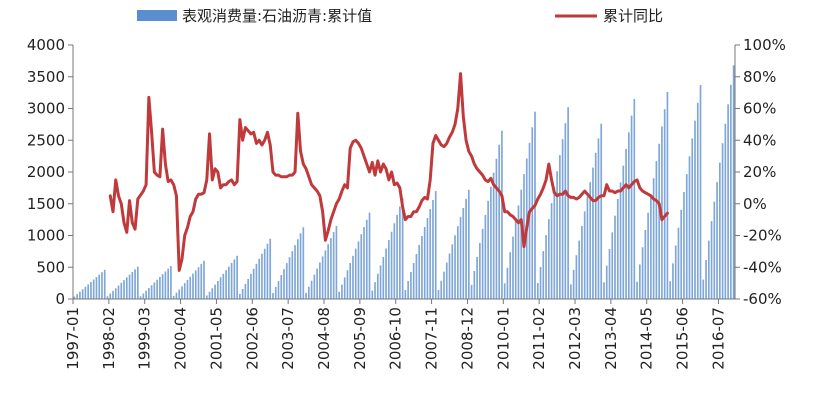 The image size is (813, 400). What do you see at coordinates (764, 45) in the screenshot?
I see `right-tick-label: 100%` at bounding box center [764, 45].